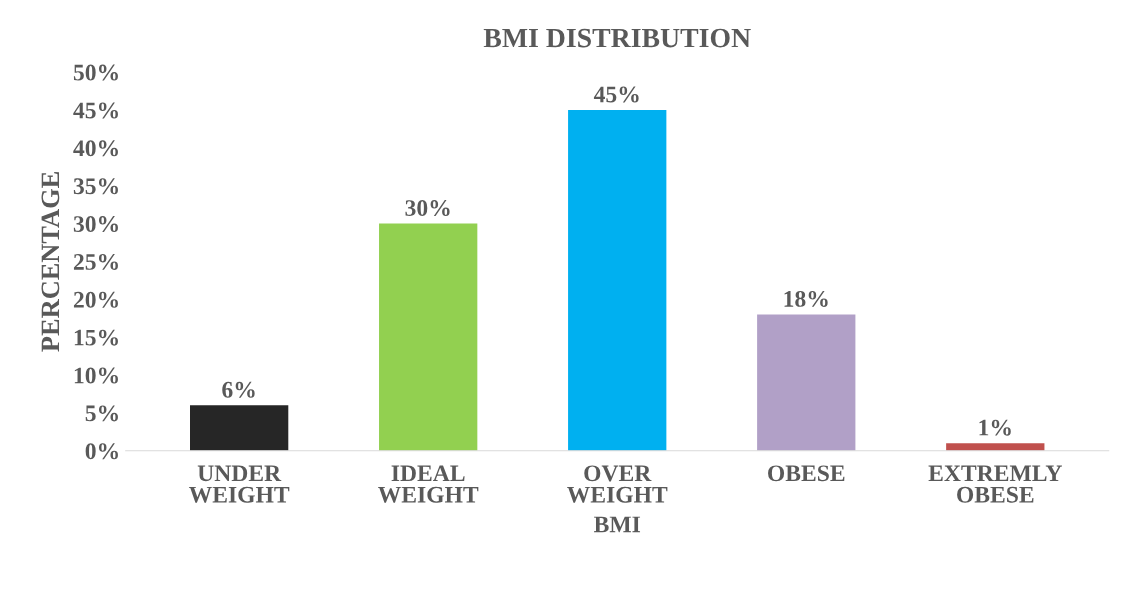 The width and height of the screenshot is (1143, 601). Describe the element at coordinates (95, 299) in the screenshot. I see `y-tick-label: 20%` at that location.